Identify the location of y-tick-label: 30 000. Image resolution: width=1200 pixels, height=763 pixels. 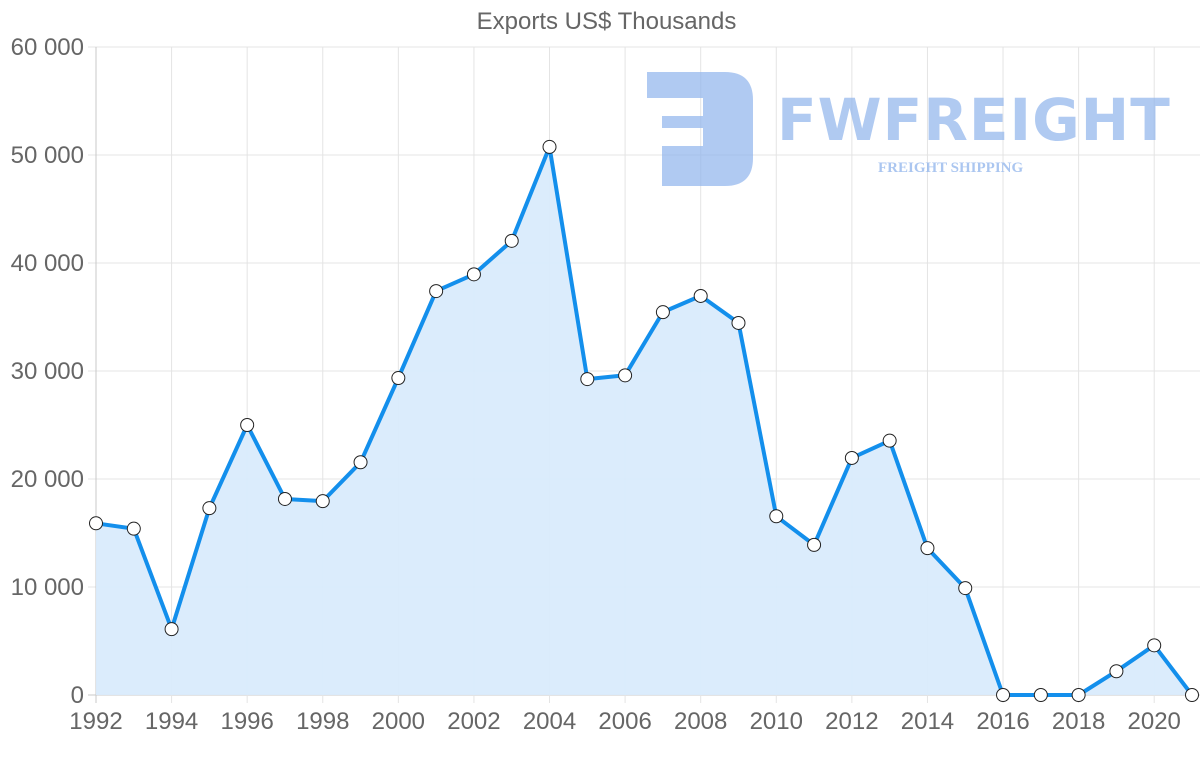
(47, 371).